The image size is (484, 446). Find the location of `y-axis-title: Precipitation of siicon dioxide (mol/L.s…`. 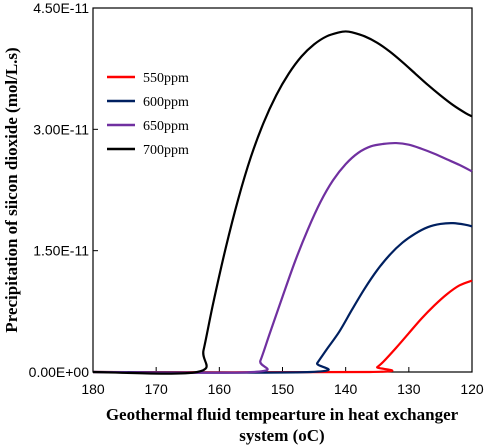

y-axis-title: Precipitation of siicon dioxide (mol/L.s… is located at coordinates (11, 189).